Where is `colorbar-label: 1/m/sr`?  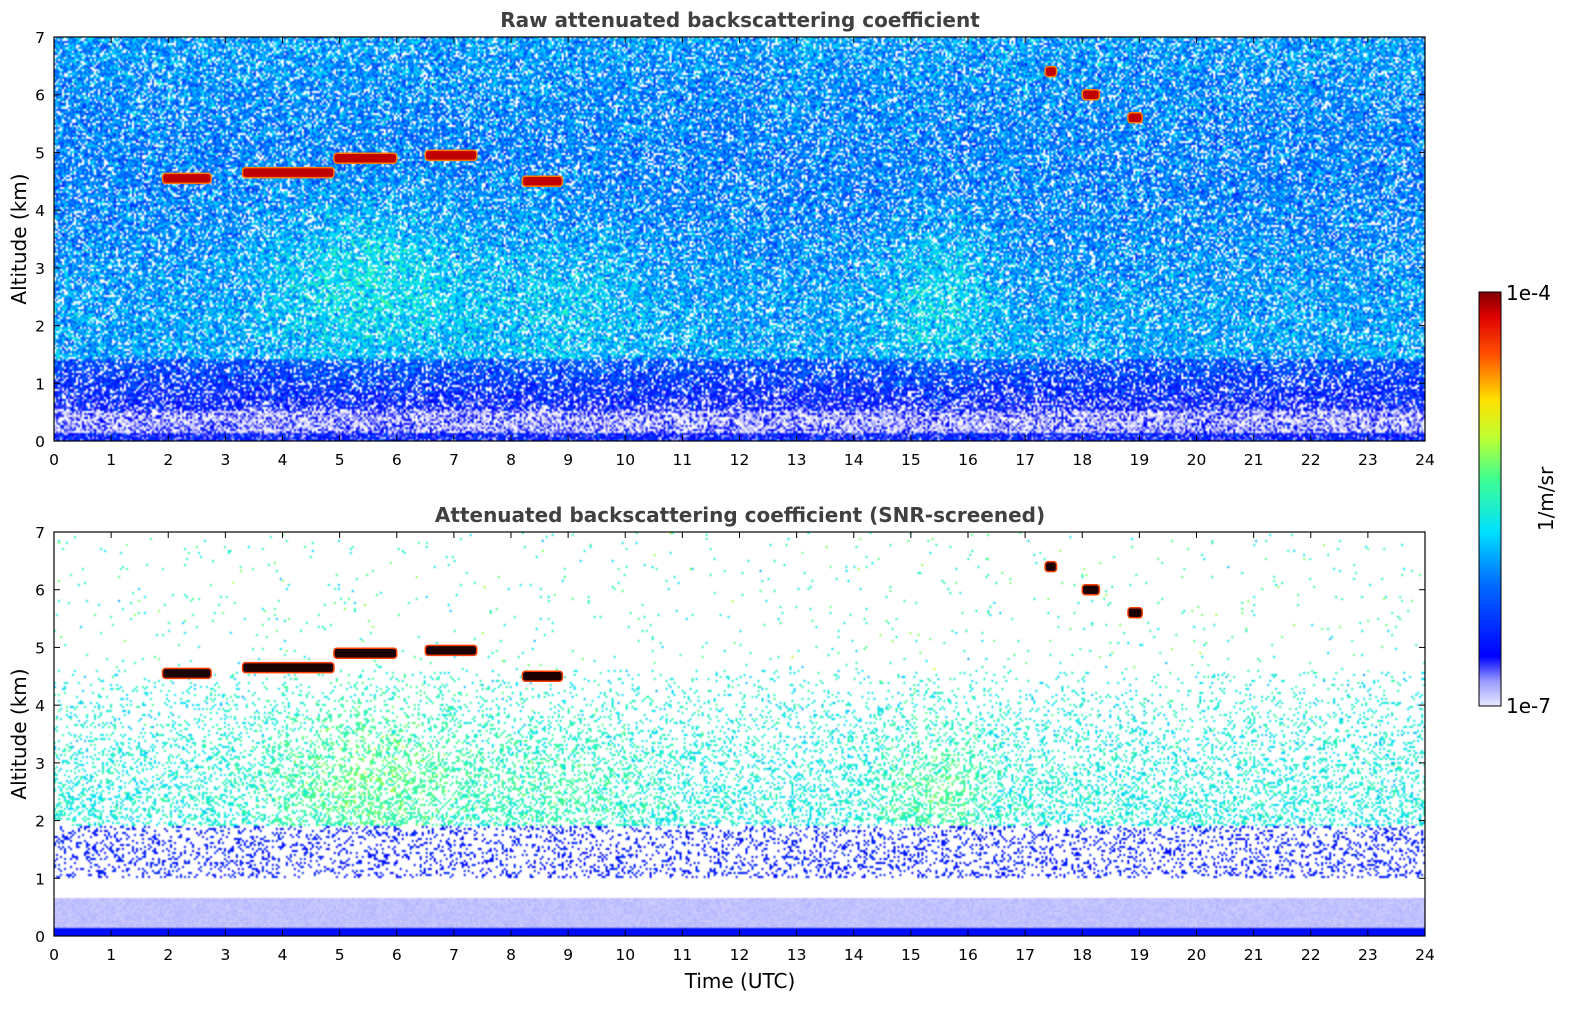
colorbar-label: 1/m/sr is located at coordinates (1546, 498).